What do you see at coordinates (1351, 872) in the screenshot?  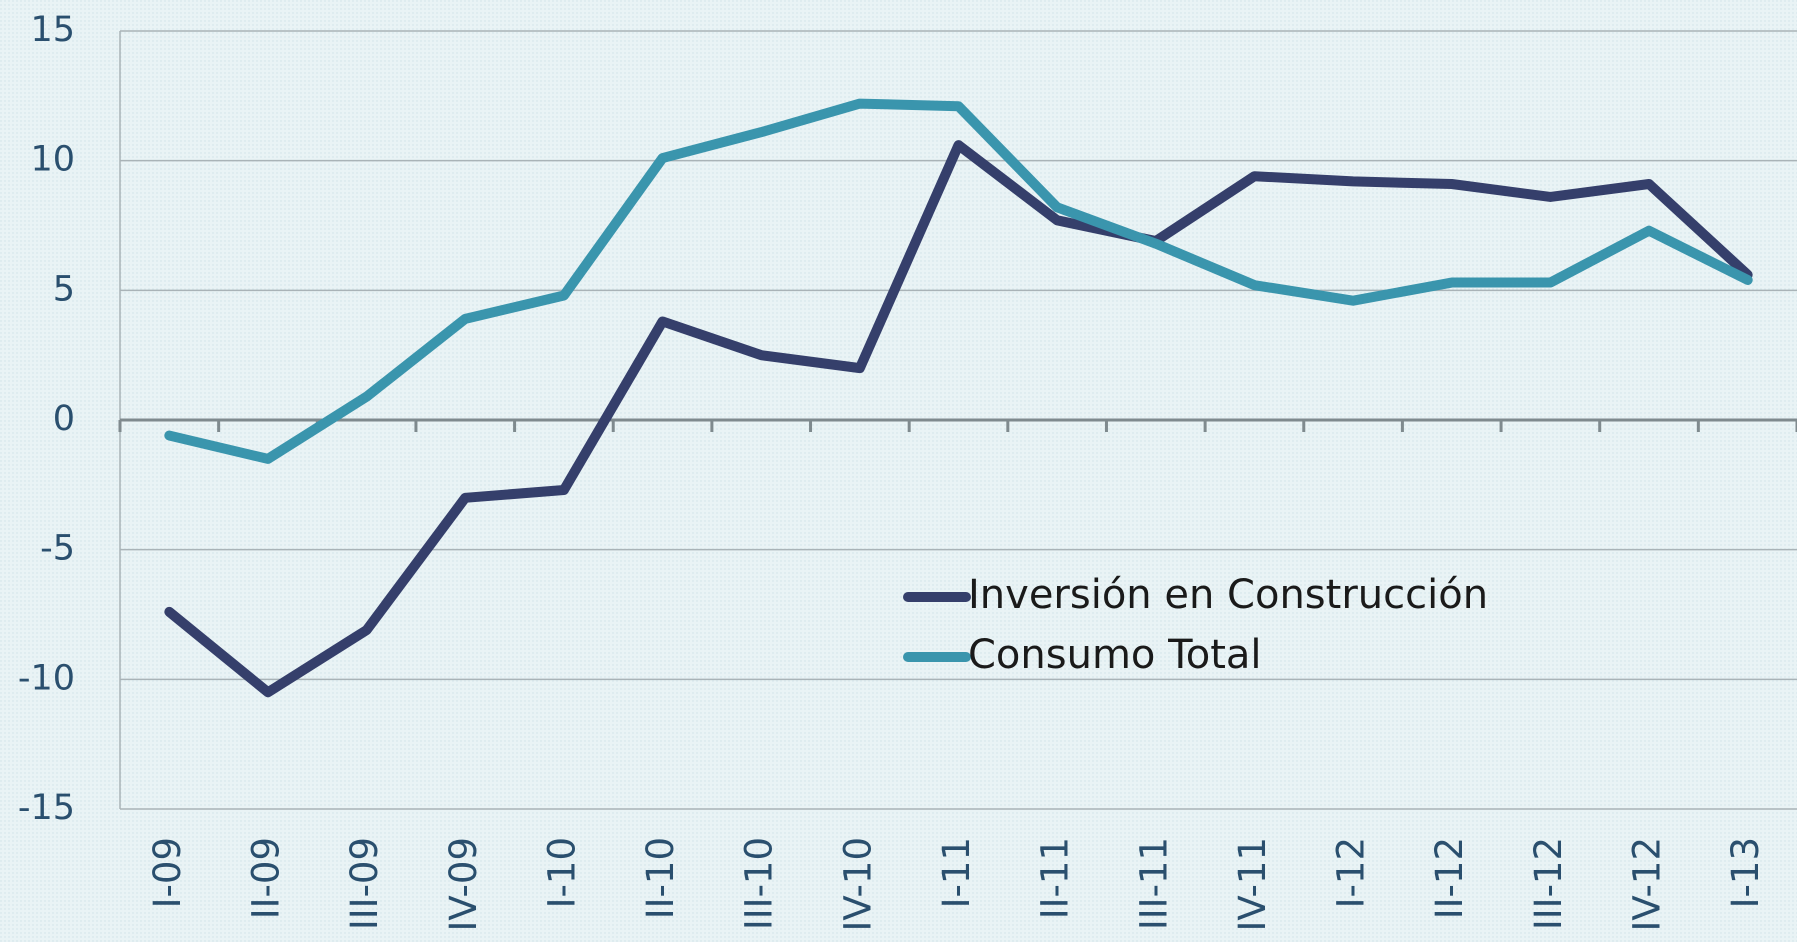 I see `x-tick-label: I-12` at bounding box center [1351, 872].